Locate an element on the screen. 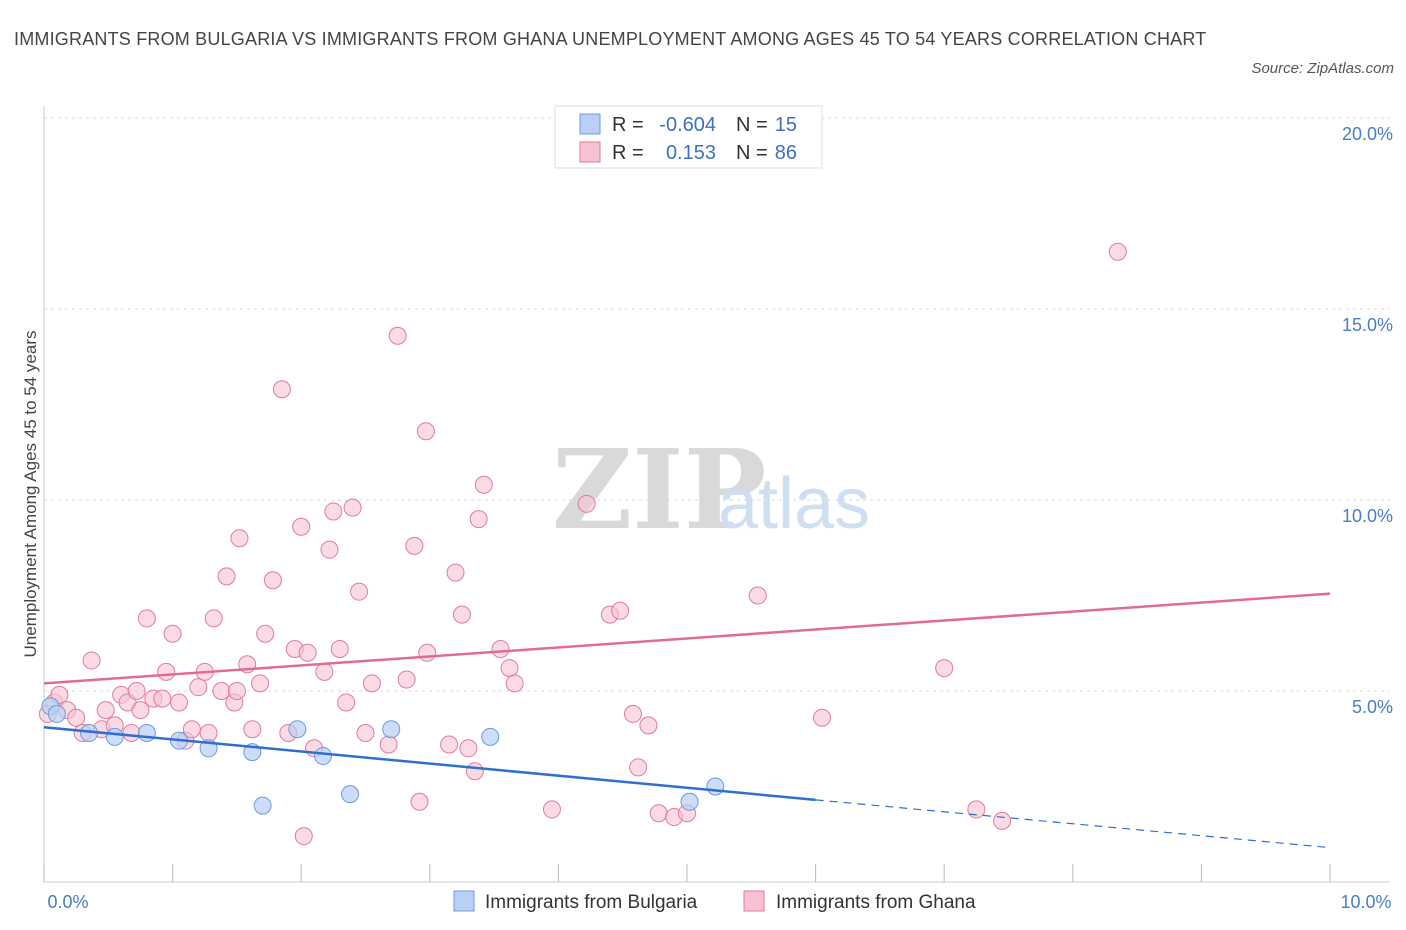 The height and width of the screenshot is (930, 1406). y-axis-label: Unemployment Among Ages 45 to 54 years is located at coordinates (30, 494).